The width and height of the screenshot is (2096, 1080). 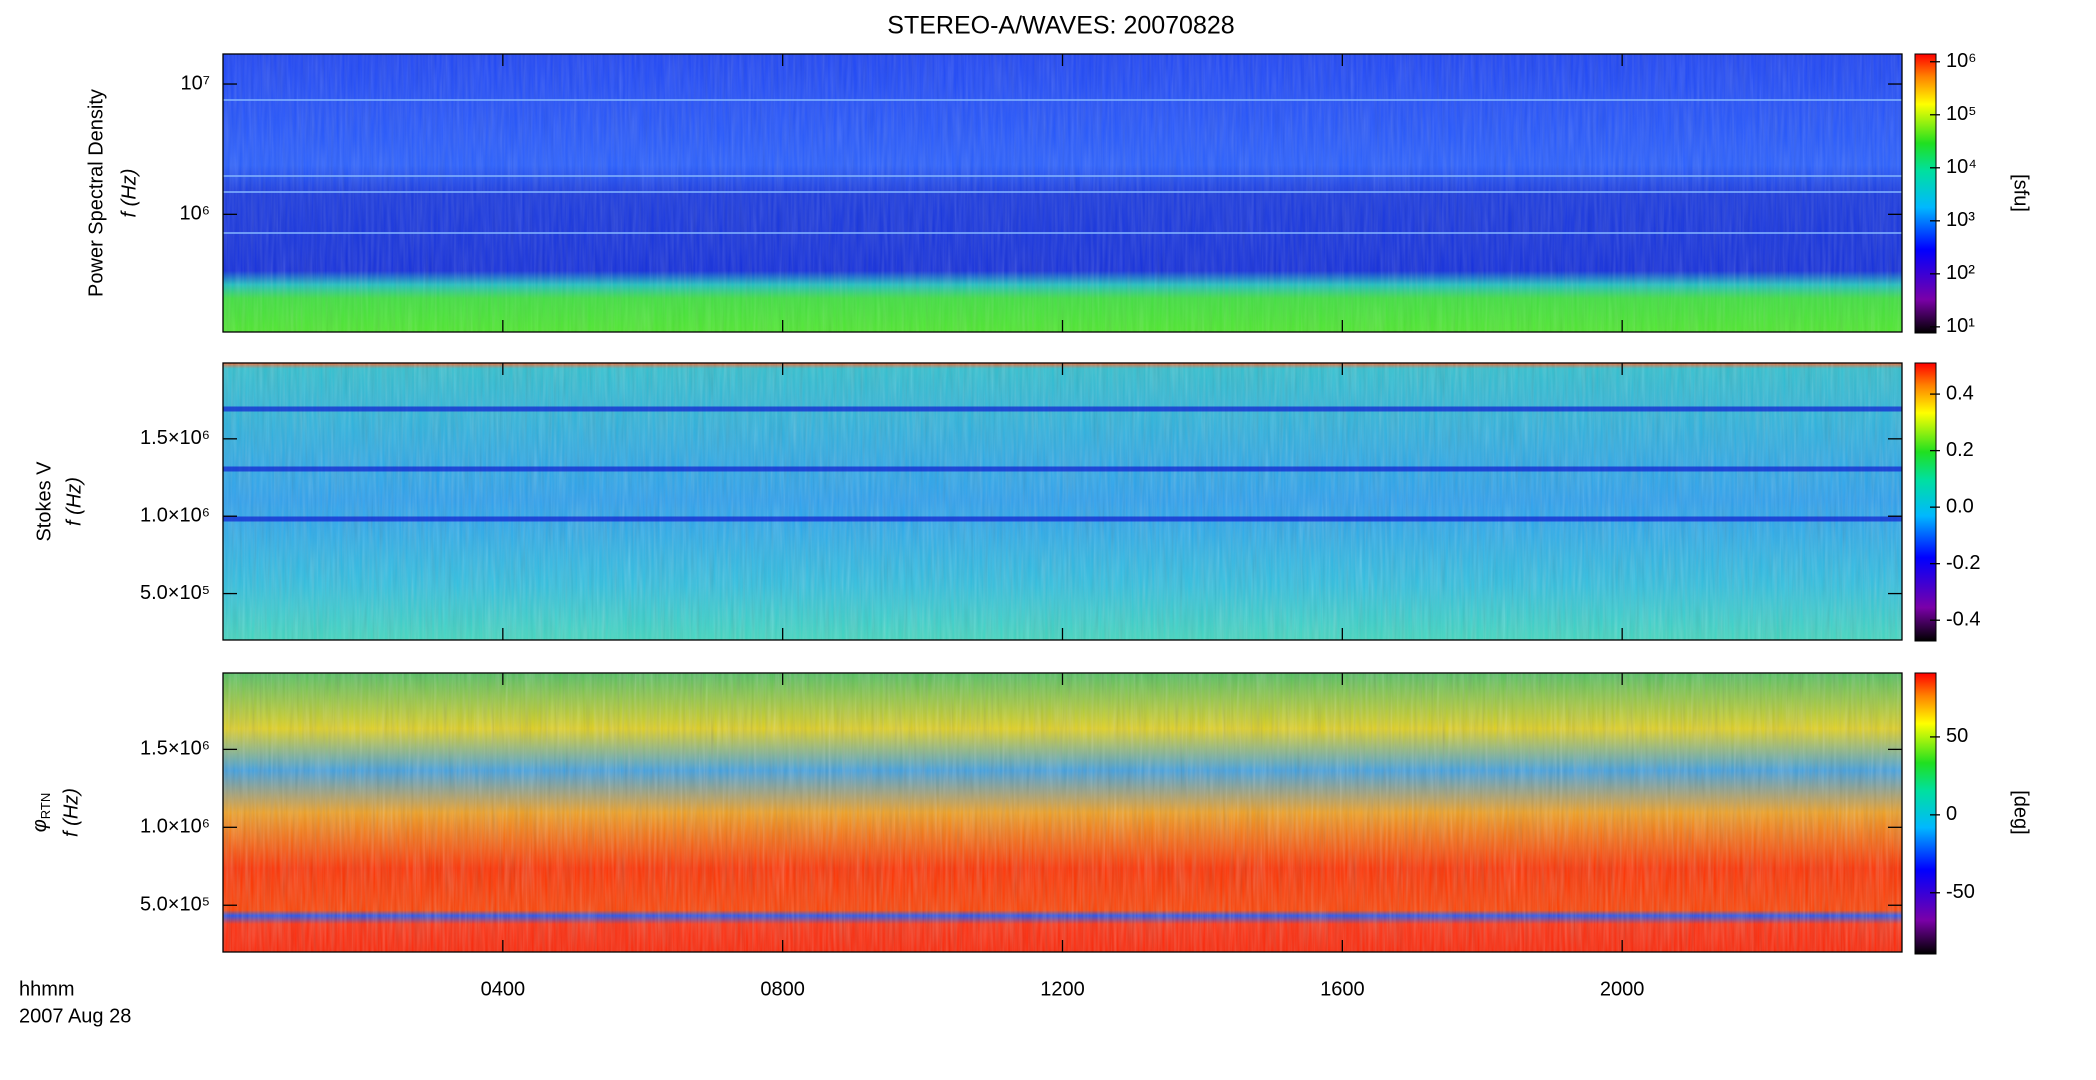 What do you see at coordinates (1960, 326) in the screenshot?
I see `colorbar-tick-label: 10¹` at bounding box center [1960, 326].